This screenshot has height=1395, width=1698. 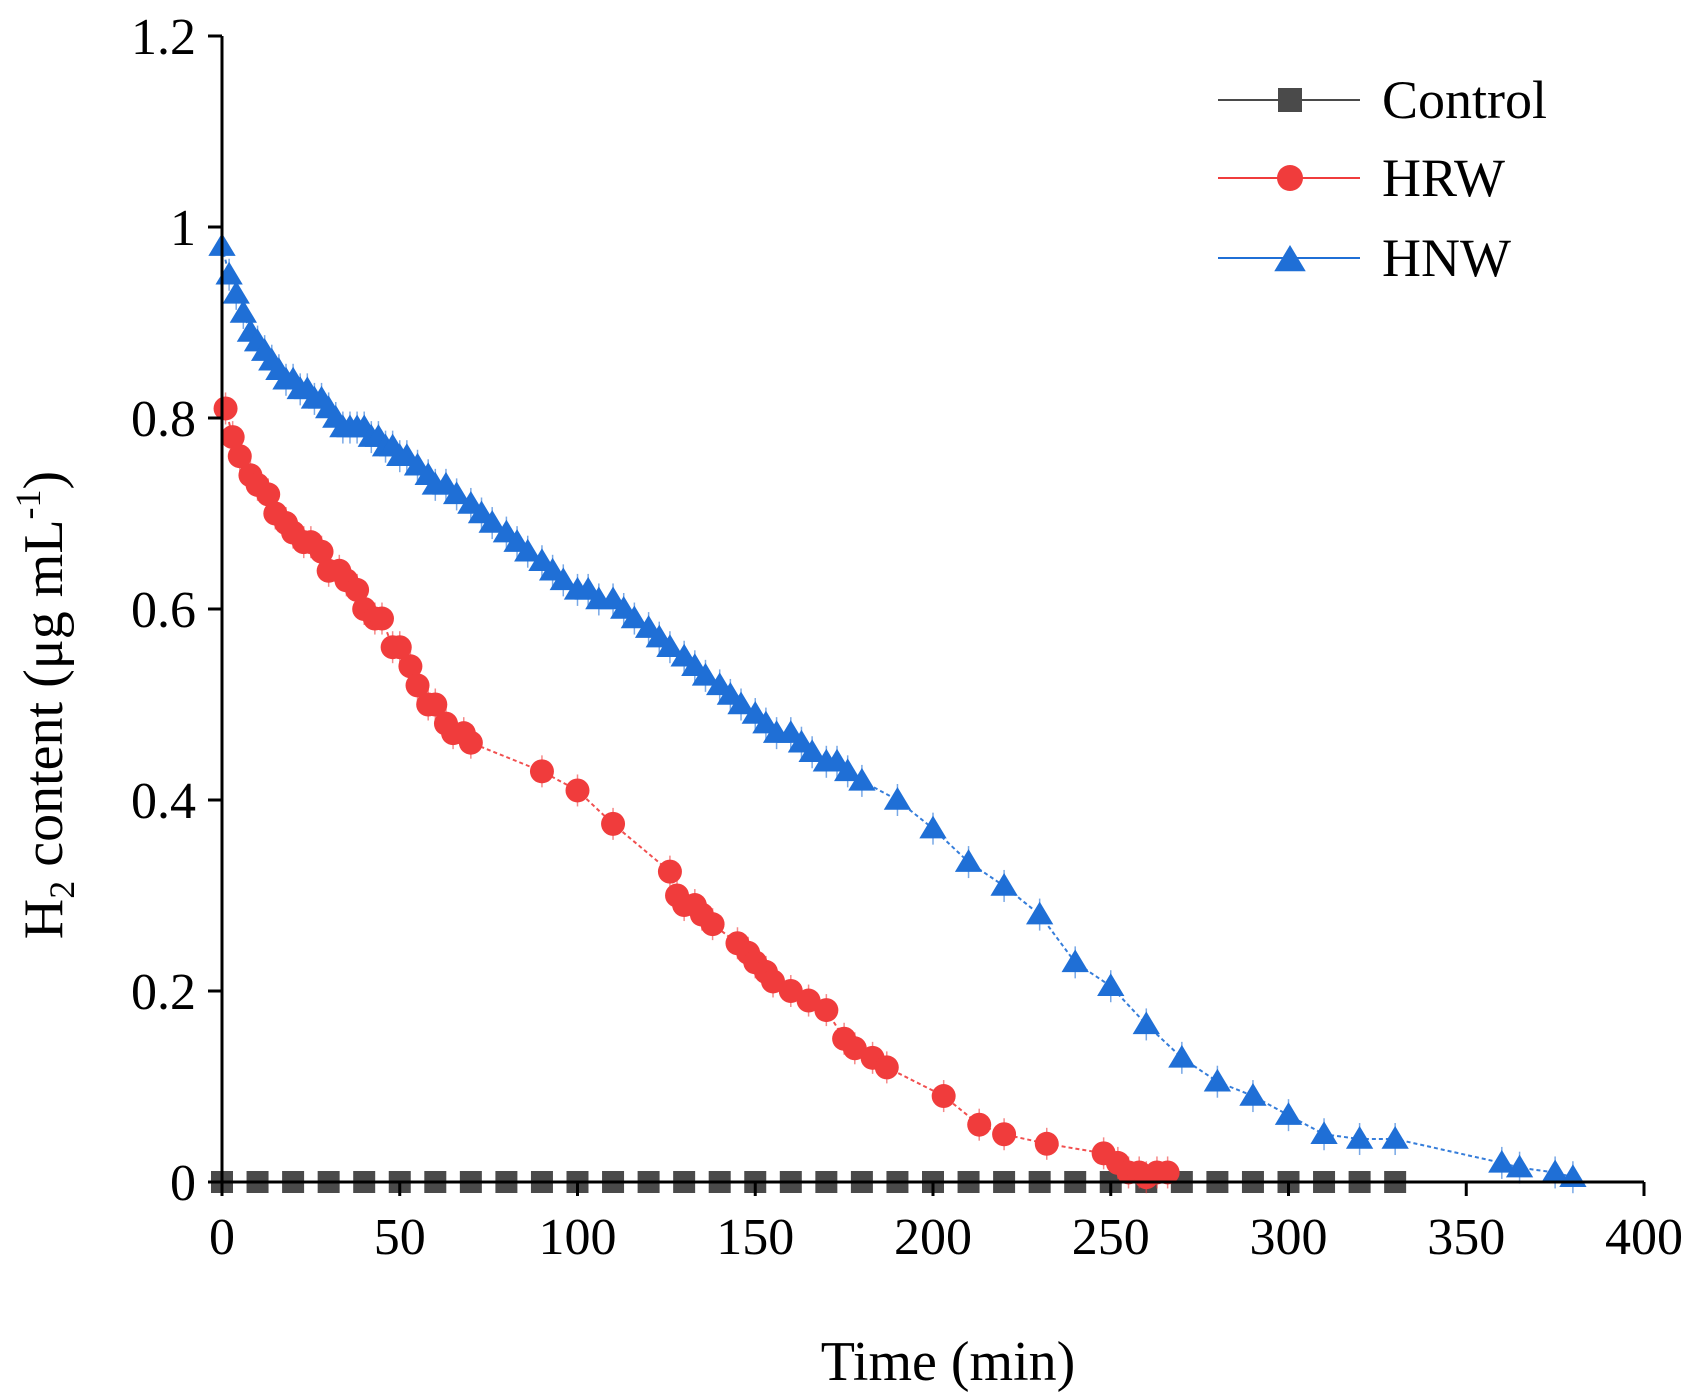 I want to click on y-tick-label: 0.4, so click(x=163, y=801).